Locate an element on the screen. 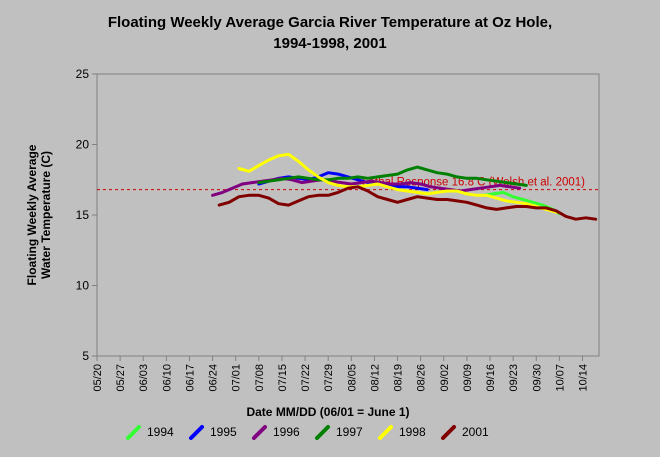 This screenshot has height=457, width=660. x-tick-label: 07/15 is located at coordinates (283, 378).